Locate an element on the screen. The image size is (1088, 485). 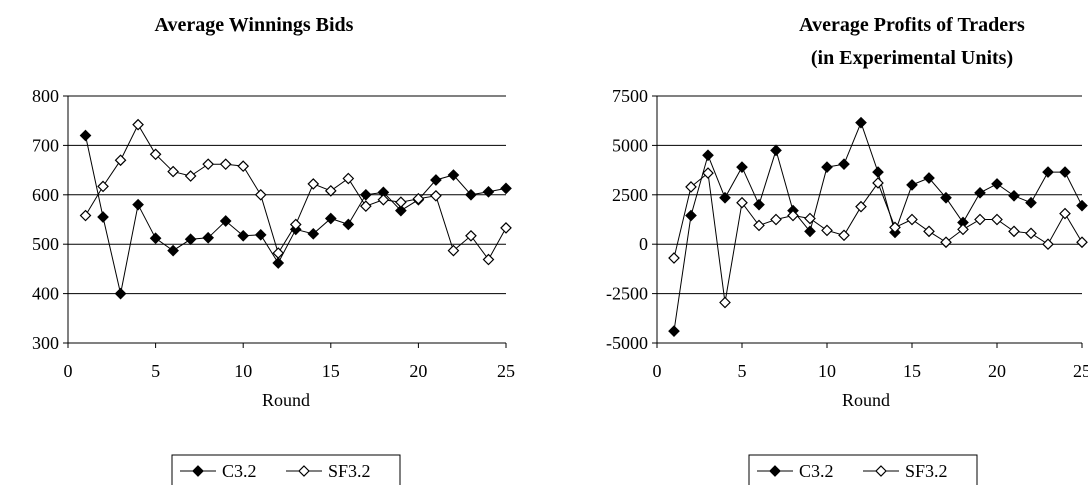
y-tick-label: -5000 is located at coordinates (627, 343).